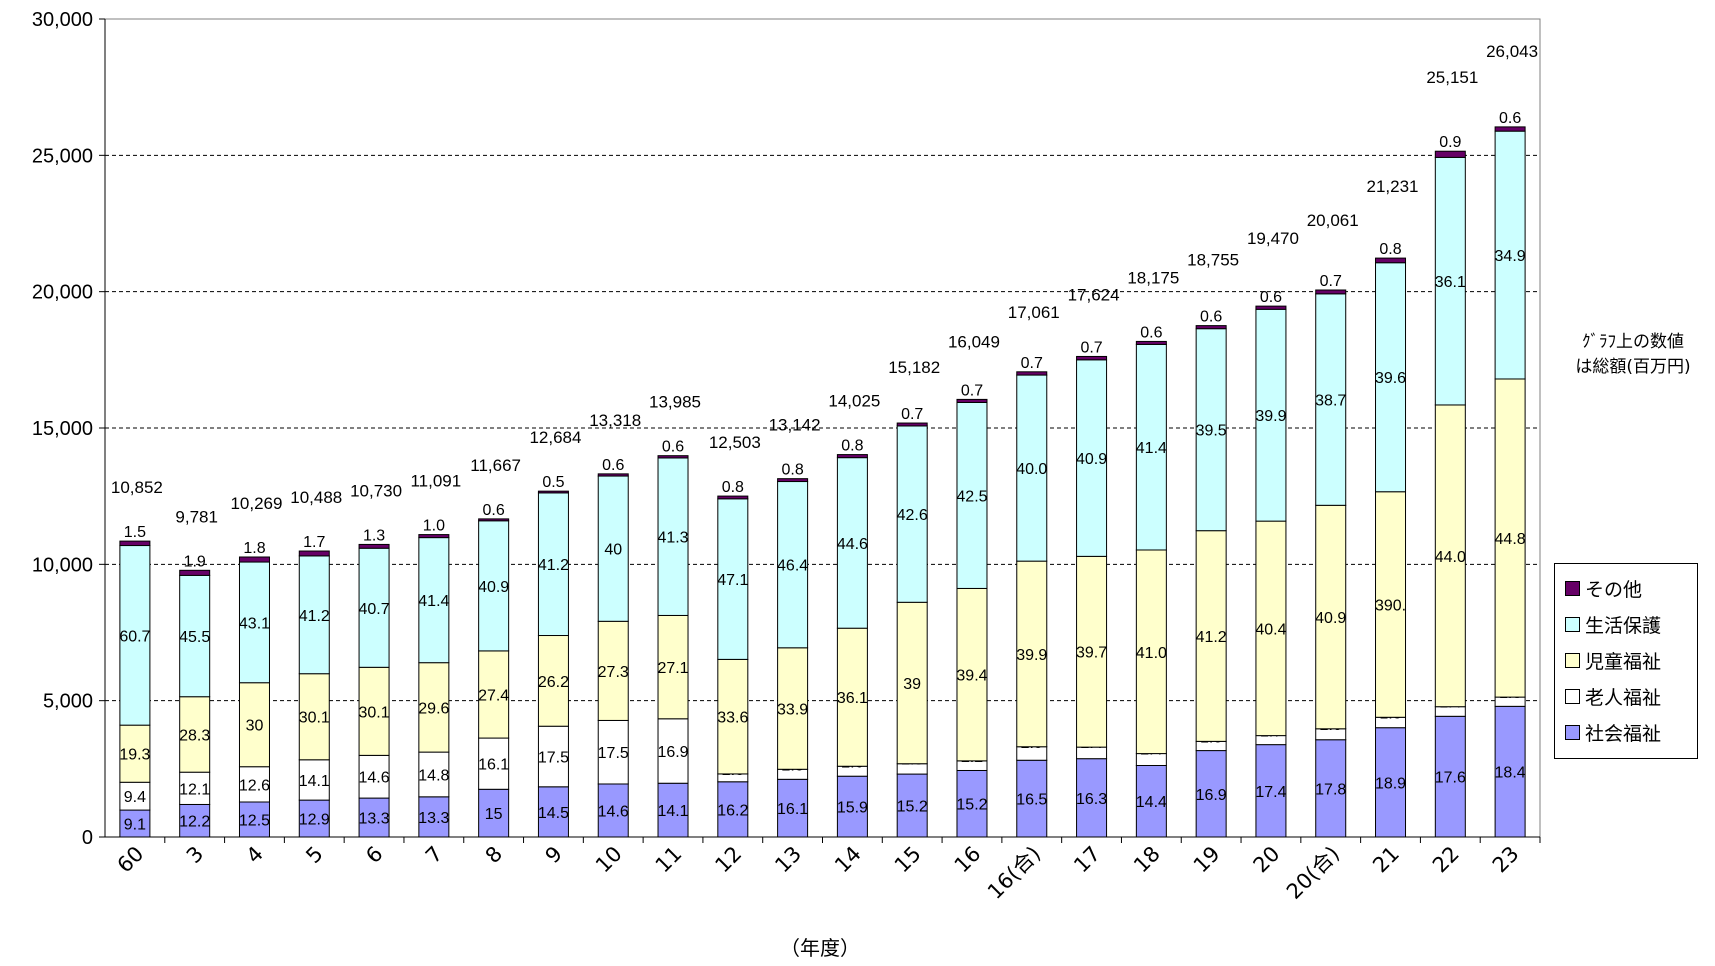 This screenshot has height=966, width=1715. What do you see at coordinates (1207, 860) in the screenshot?
I see `x-tick-label: 19` at bounding box center [1207, 860].